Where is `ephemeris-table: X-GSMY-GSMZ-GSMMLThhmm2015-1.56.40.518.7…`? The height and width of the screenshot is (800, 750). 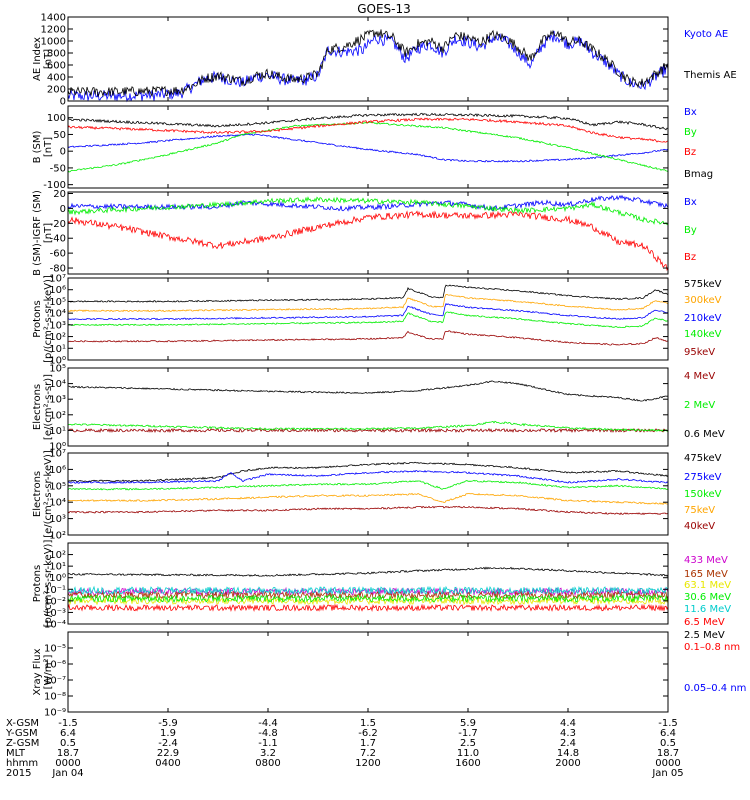 ephemeris-table: X-GSMY-GSMZ-GSMMLThhmm2015-1.56.40.518.7… is located at coordinates (344, 748).